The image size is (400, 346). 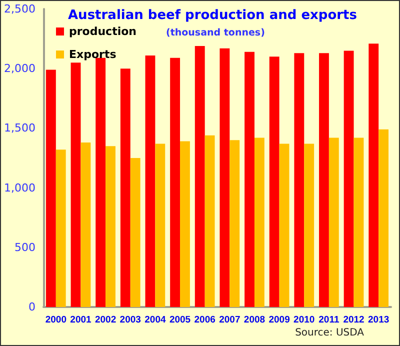 What do you see at coordinates (255, 320) in the screenshot?
I see `x-tick-label: 2008` at bounding box center [255, 320].